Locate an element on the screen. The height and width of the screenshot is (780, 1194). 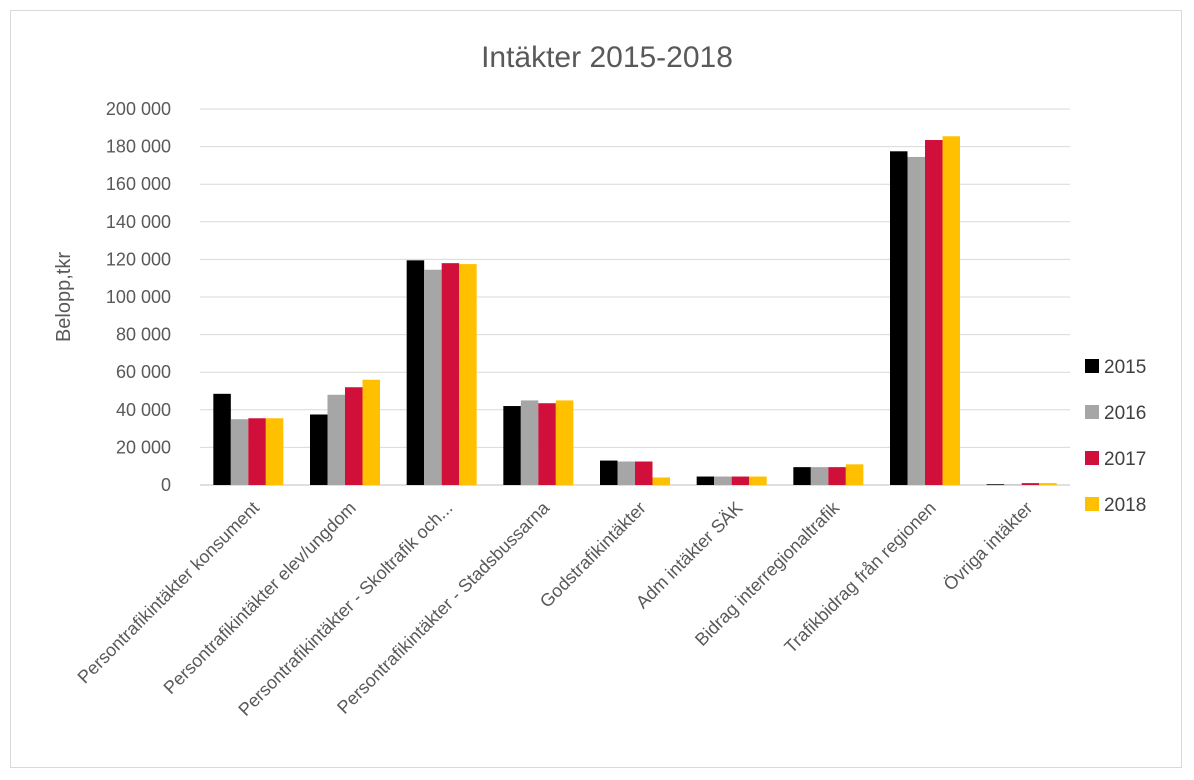
category-label: Persontrafikintäkter - Stadsbussarna is located at coordinates (443, 607).